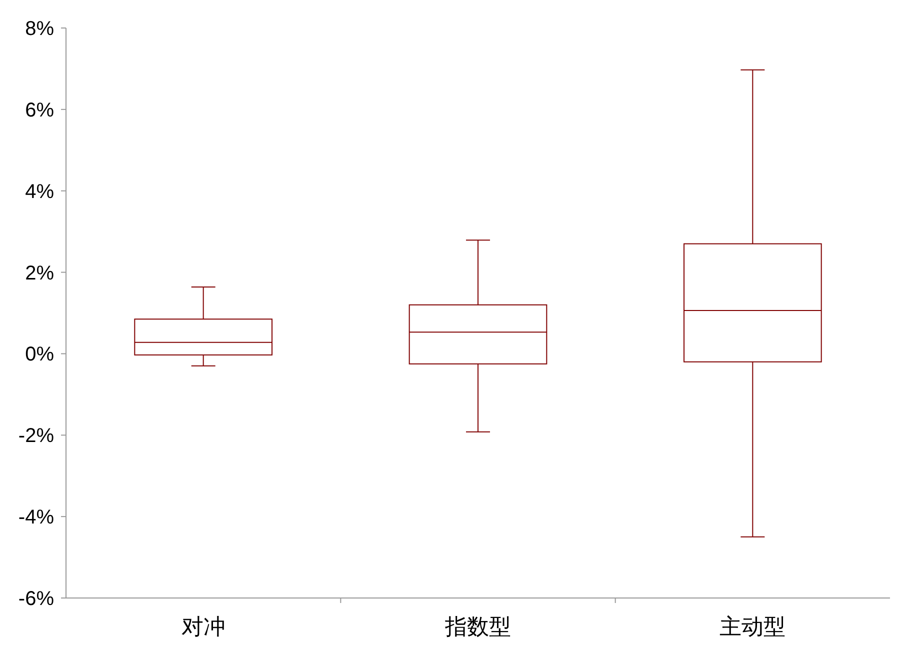 Image resolution: width=906 pixels, height=652 pixels. Describe the element at coordinates (477, 626) in the screenshot. I see `x-tick-label: 指数型` at that location.